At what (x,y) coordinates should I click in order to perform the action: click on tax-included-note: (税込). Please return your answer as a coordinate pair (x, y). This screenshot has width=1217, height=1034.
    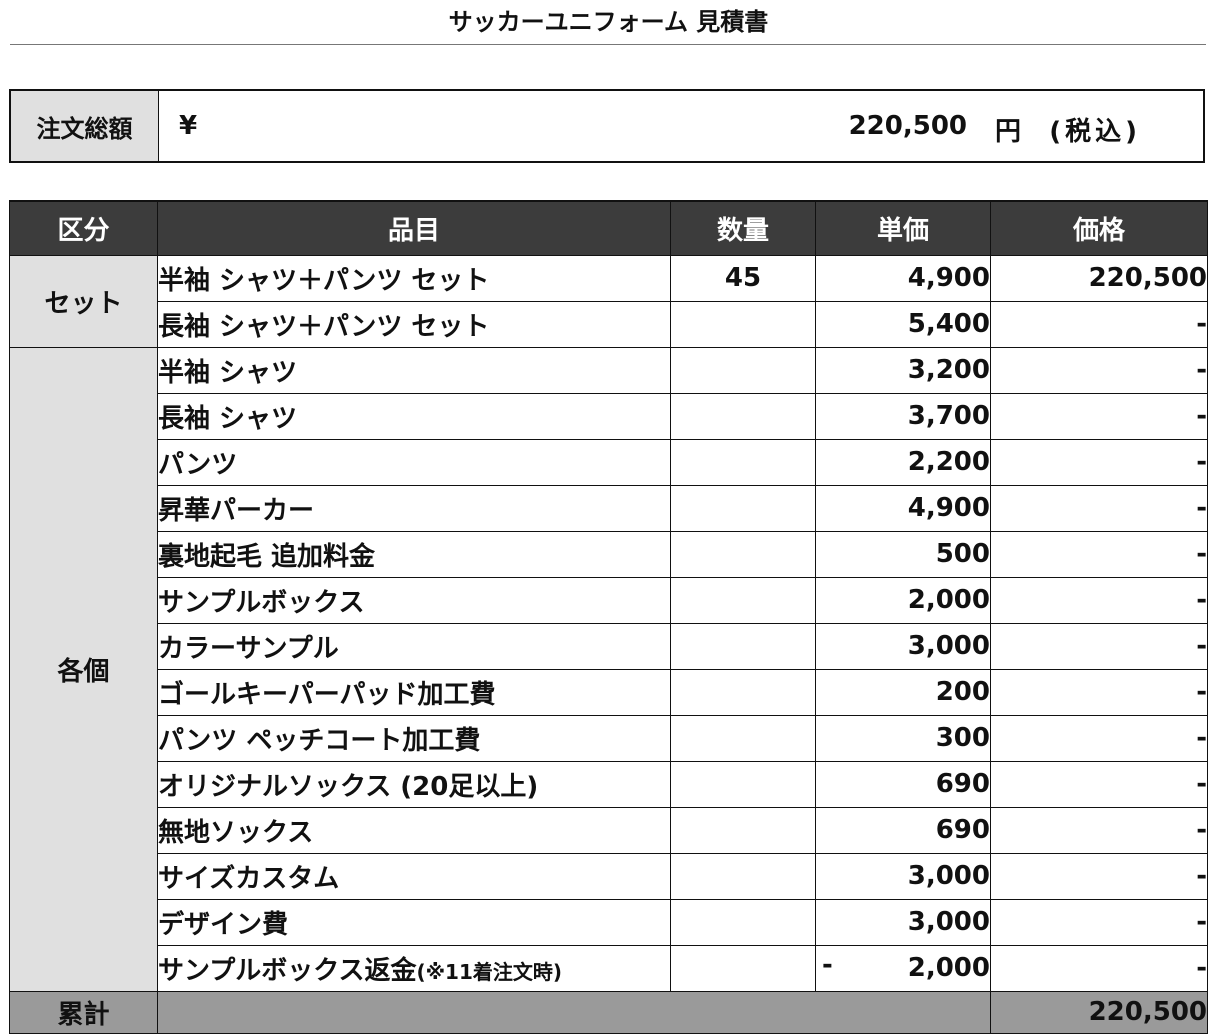
    Looking at the image, I should click on (1095, 132).